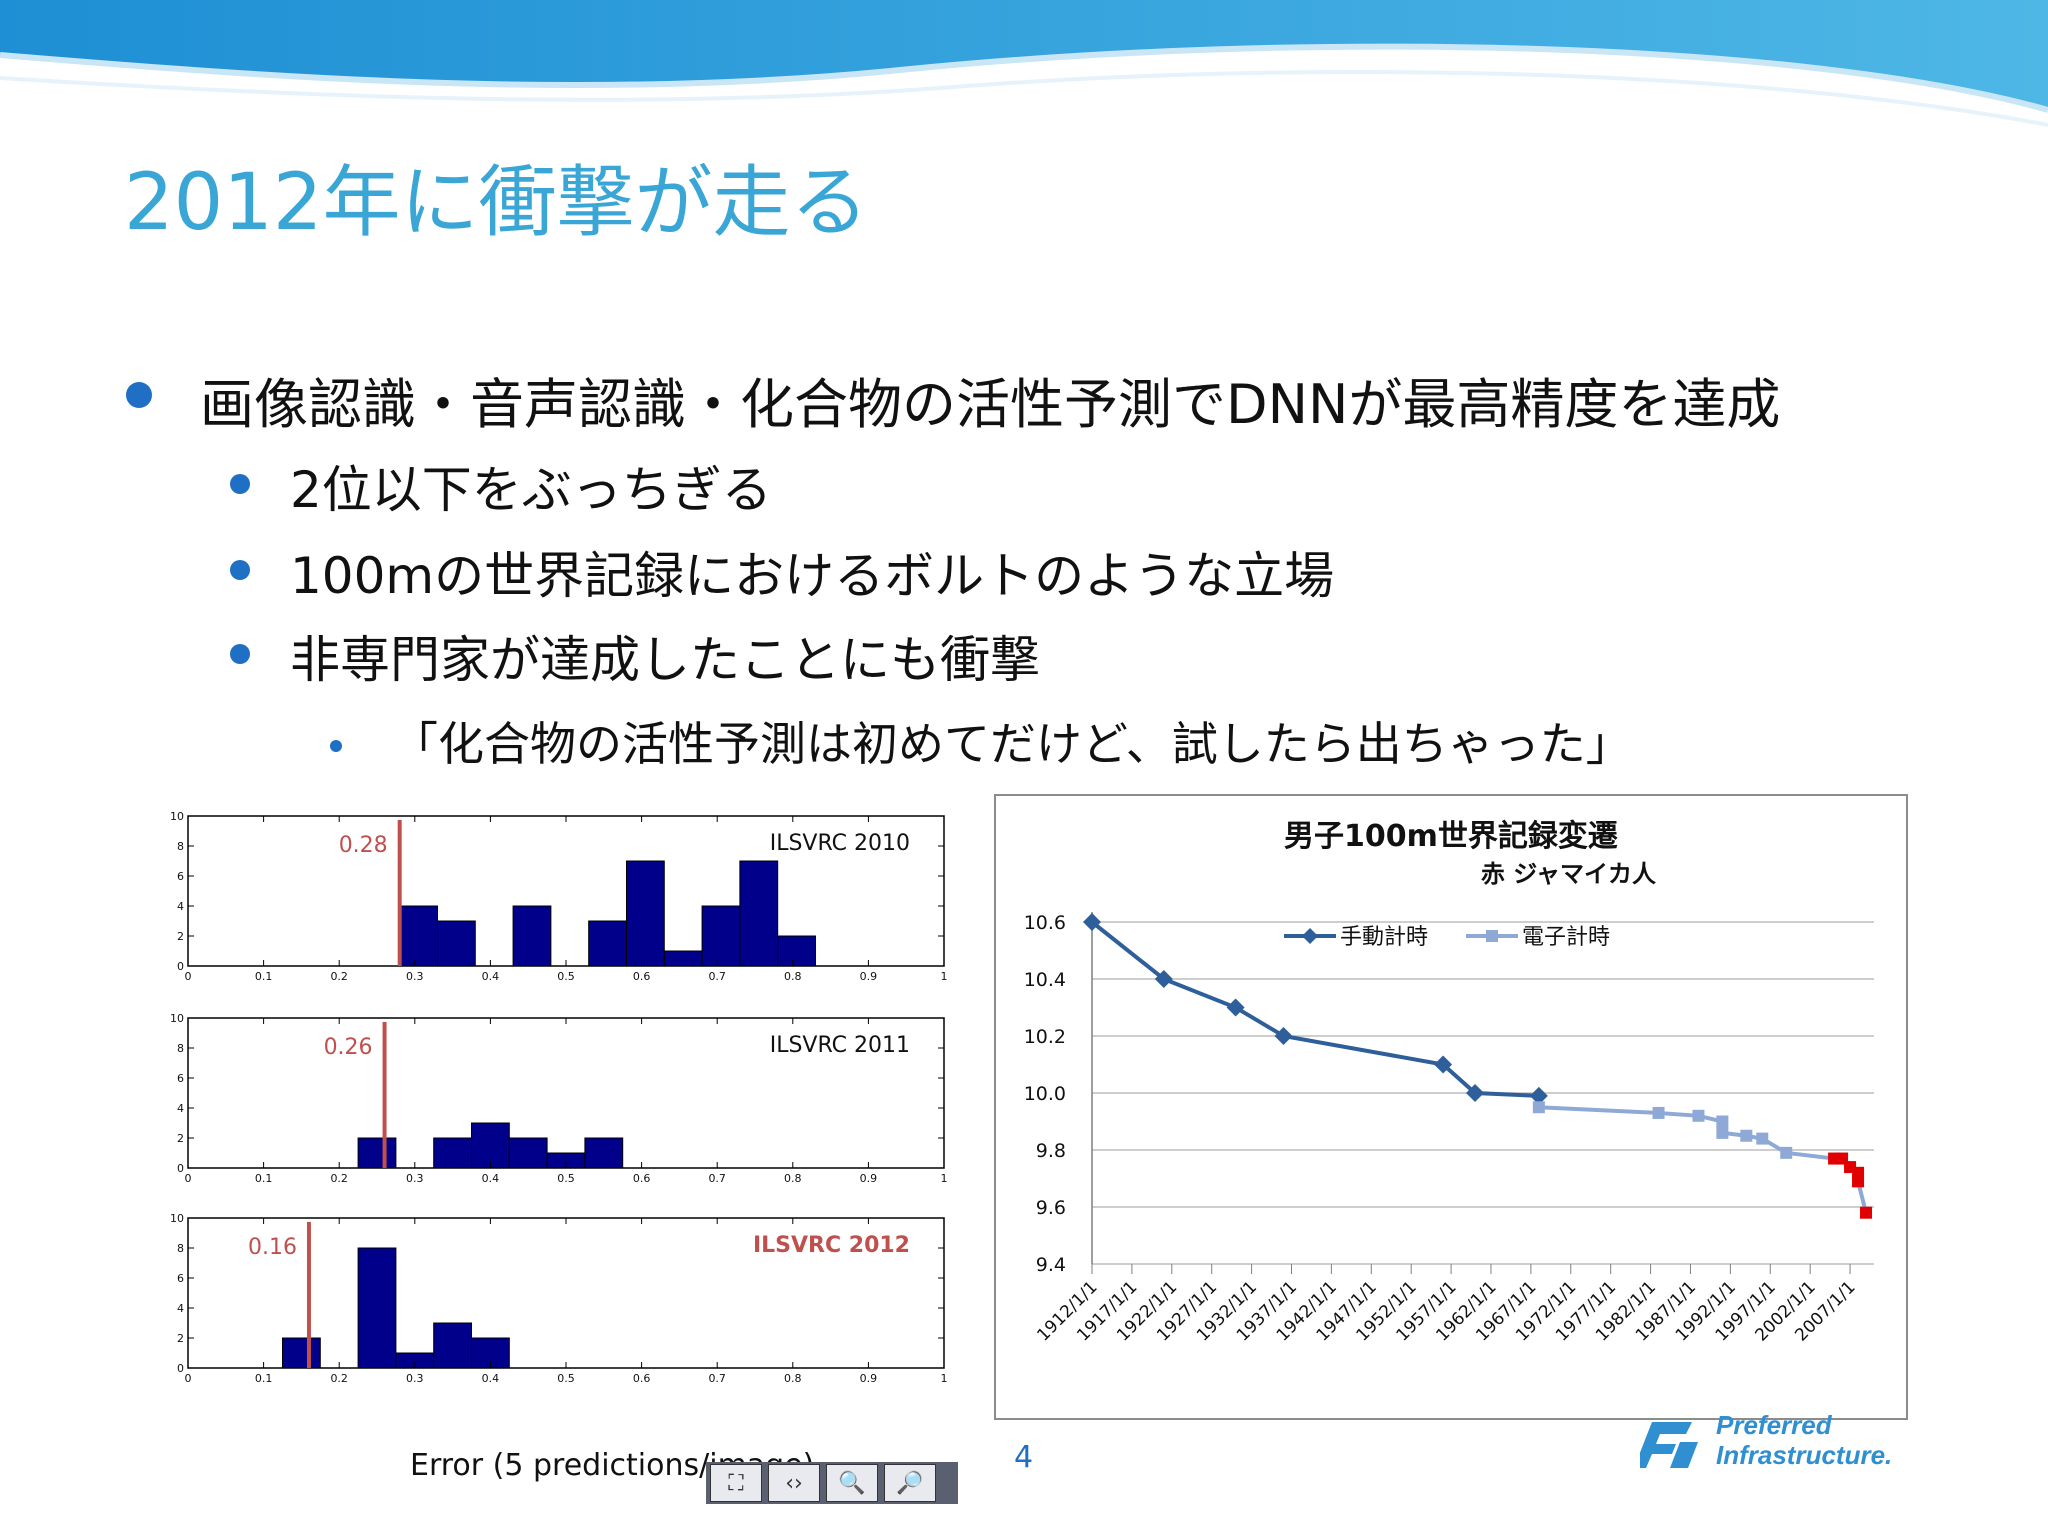 This screenshot has width=2048, height=1536. Describe the element at coordinates (736, 1483) in the screenshot. I see `fit-icon: ⛶` at that location.